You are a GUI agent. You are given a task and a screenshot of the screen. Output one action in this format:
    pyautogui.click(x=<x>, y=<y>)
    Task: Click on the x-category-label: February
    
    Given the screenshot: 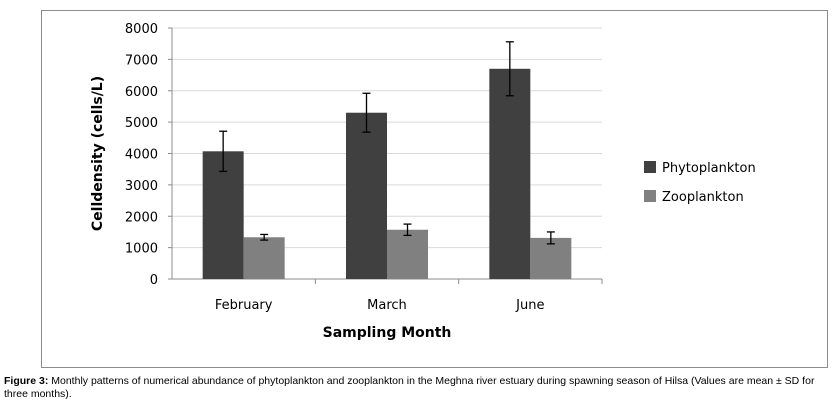 What is the action you would take?
    pyautogui.click(x=244, y=305)
    